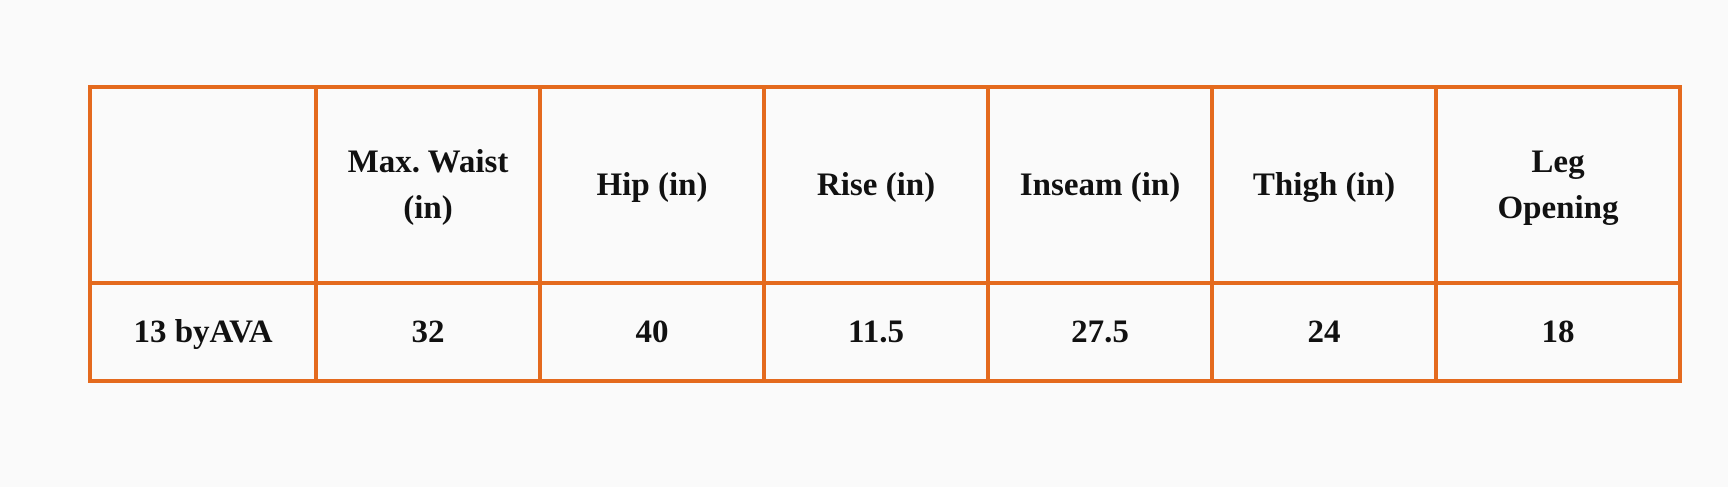 This screenshot has width=1728, height=487. I want to click on header-text: Leg Opening, so click(1558, 184).